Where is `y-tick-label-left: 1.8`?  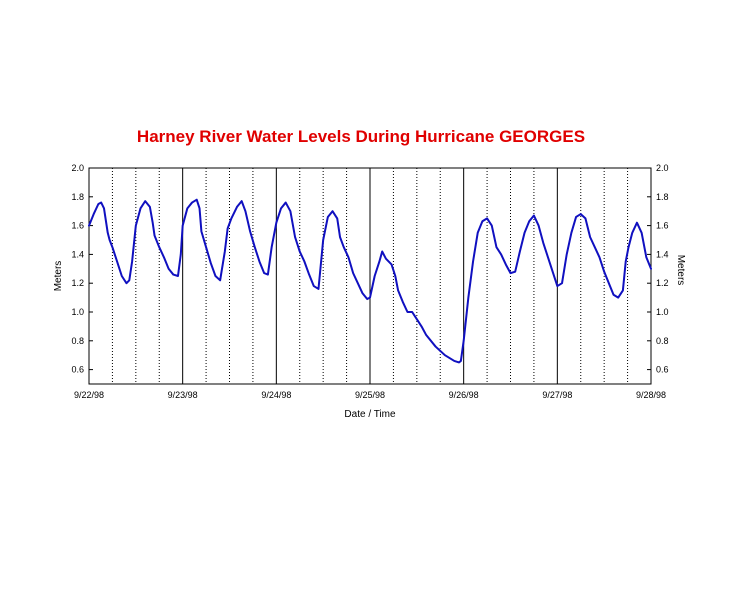
y-tick-label-left: 1.8 is located at coordinates (77, 197).